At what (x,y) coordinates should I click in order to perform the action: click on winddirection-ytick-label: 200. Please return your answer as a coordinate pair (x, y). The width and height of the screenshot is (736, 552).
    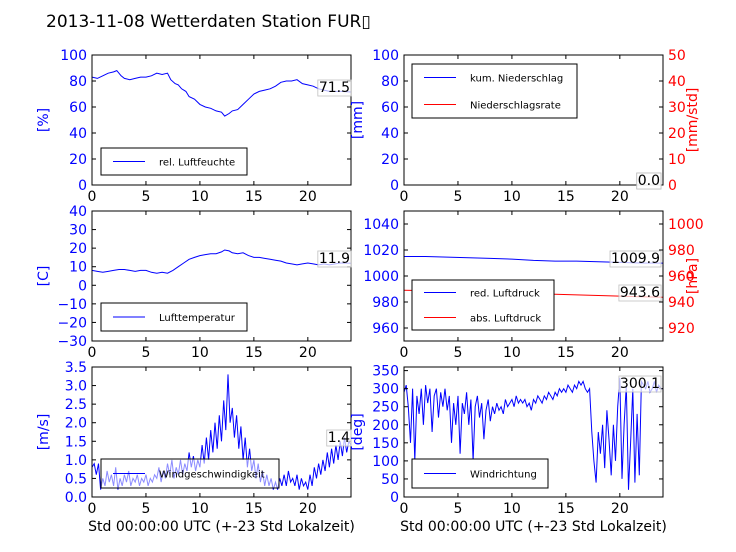
    Looking at the image, I should click on (385, 426).